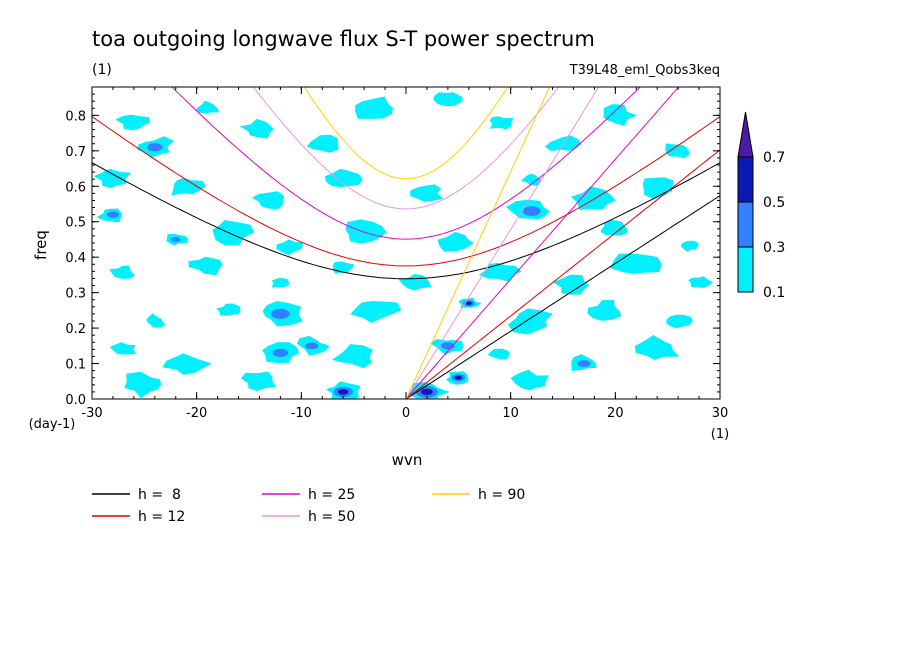  Describe the element at coordinates (720, 434) in the screenshot. I see `x-axis-units: (1)` at that location.